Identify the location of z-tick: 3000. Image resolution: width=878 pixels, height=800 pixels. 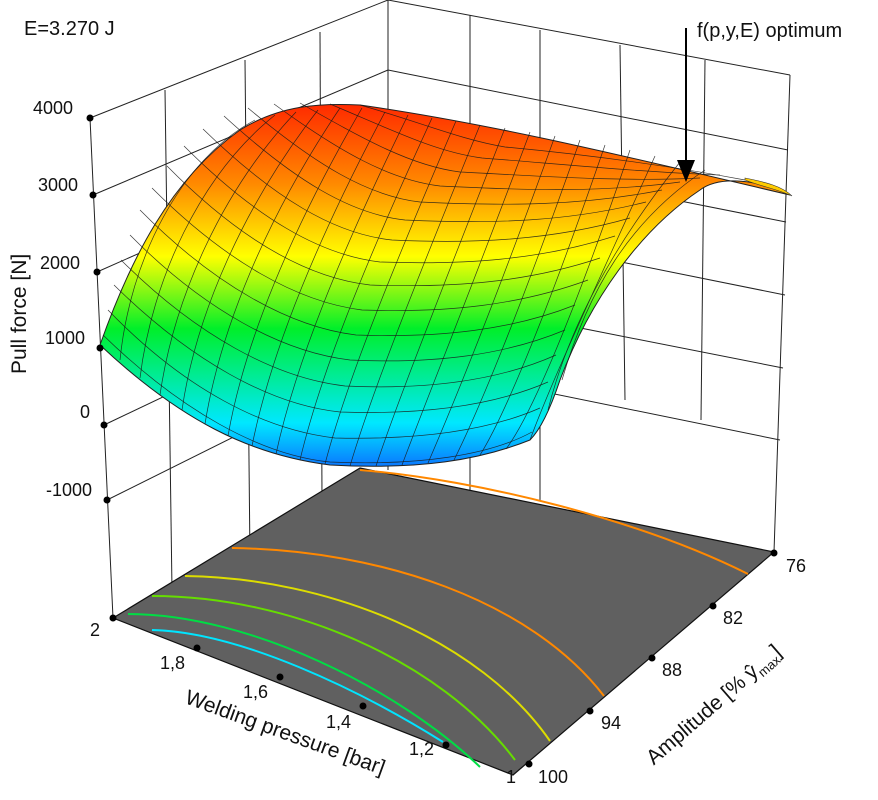
(58, 185).